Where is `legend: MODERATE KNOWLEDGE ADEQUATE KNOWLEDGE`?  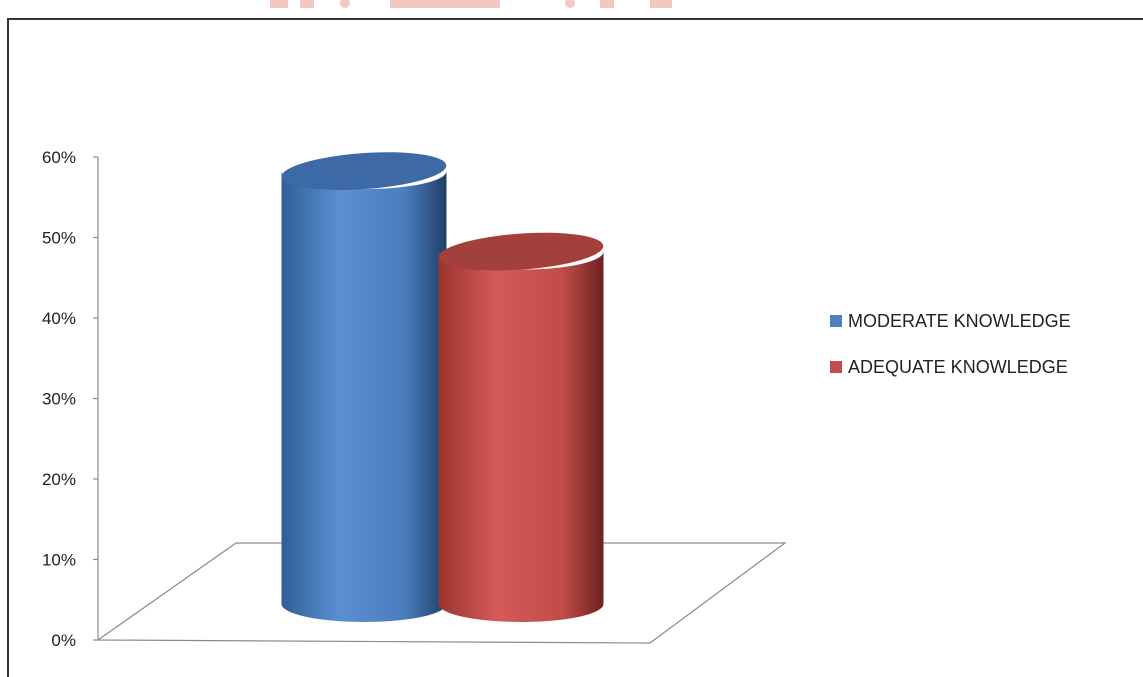
legend: MODERATE KNOWLEDGE ADEQUATE KNOWLEDGE is located at coordinates (950, 356).